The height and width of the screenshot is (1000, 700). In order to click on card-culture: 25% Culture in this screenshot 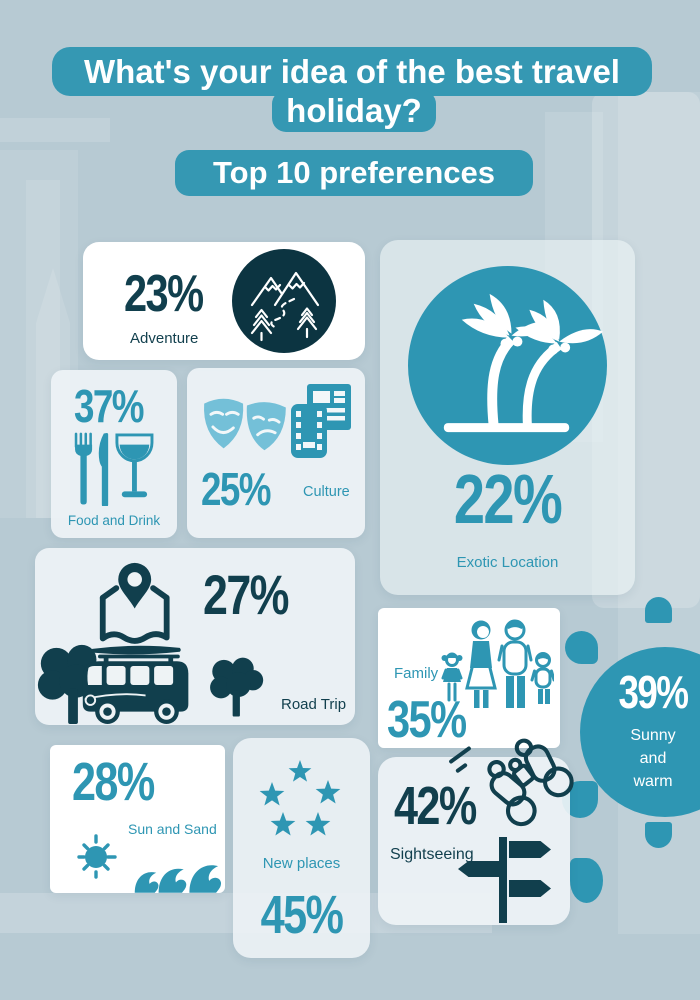, I will do `click(276, 453)`.